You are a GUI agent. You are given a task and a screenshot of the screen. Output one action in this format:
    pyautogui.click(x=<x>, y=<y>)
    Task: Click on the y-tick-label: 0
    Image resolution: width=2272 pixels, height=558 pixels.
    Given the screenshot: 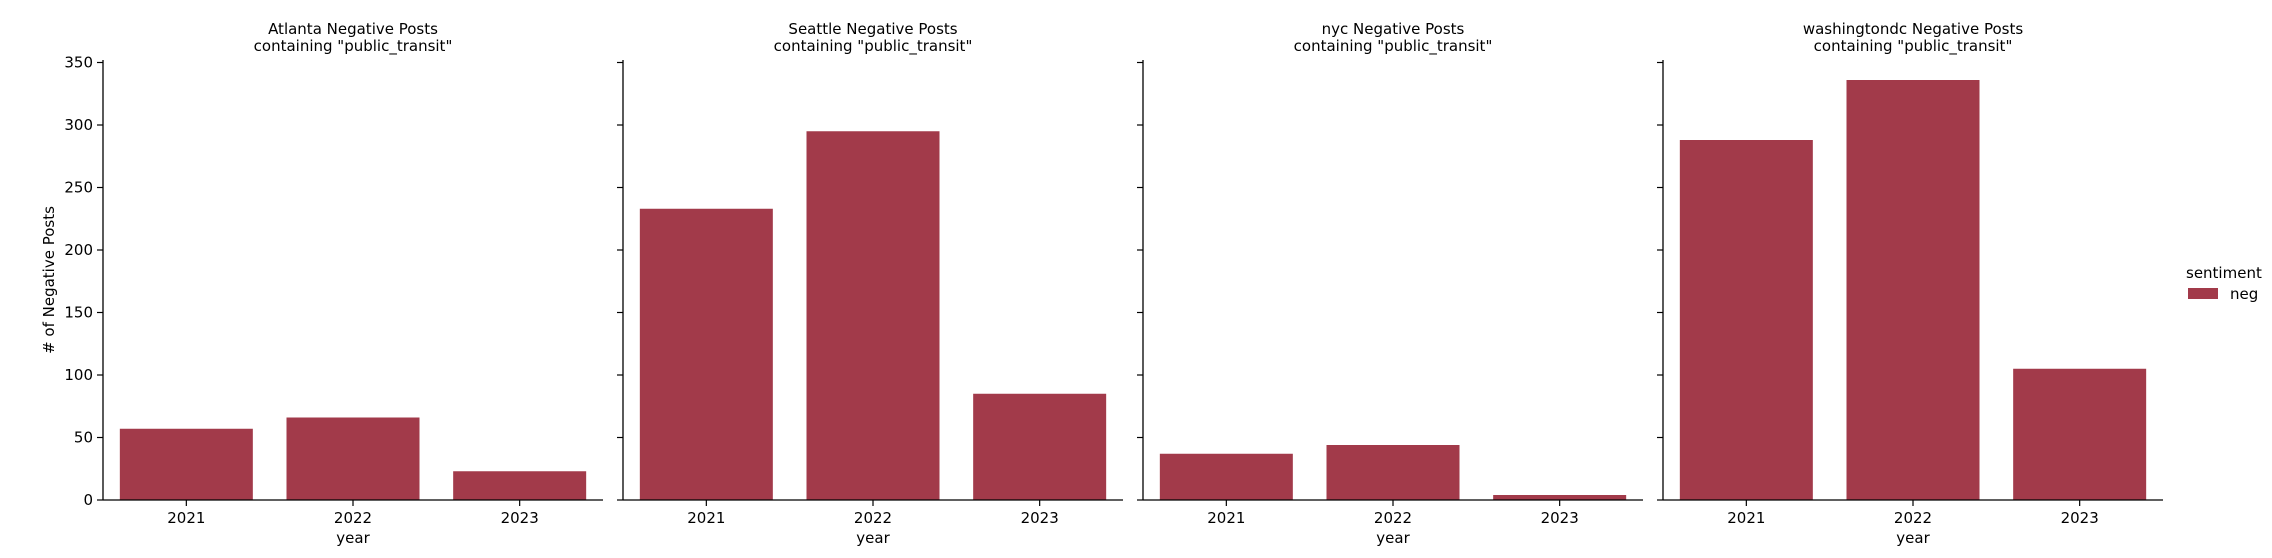 What is the action you would take?
    pyautogui.click(x=88, y=500)
    